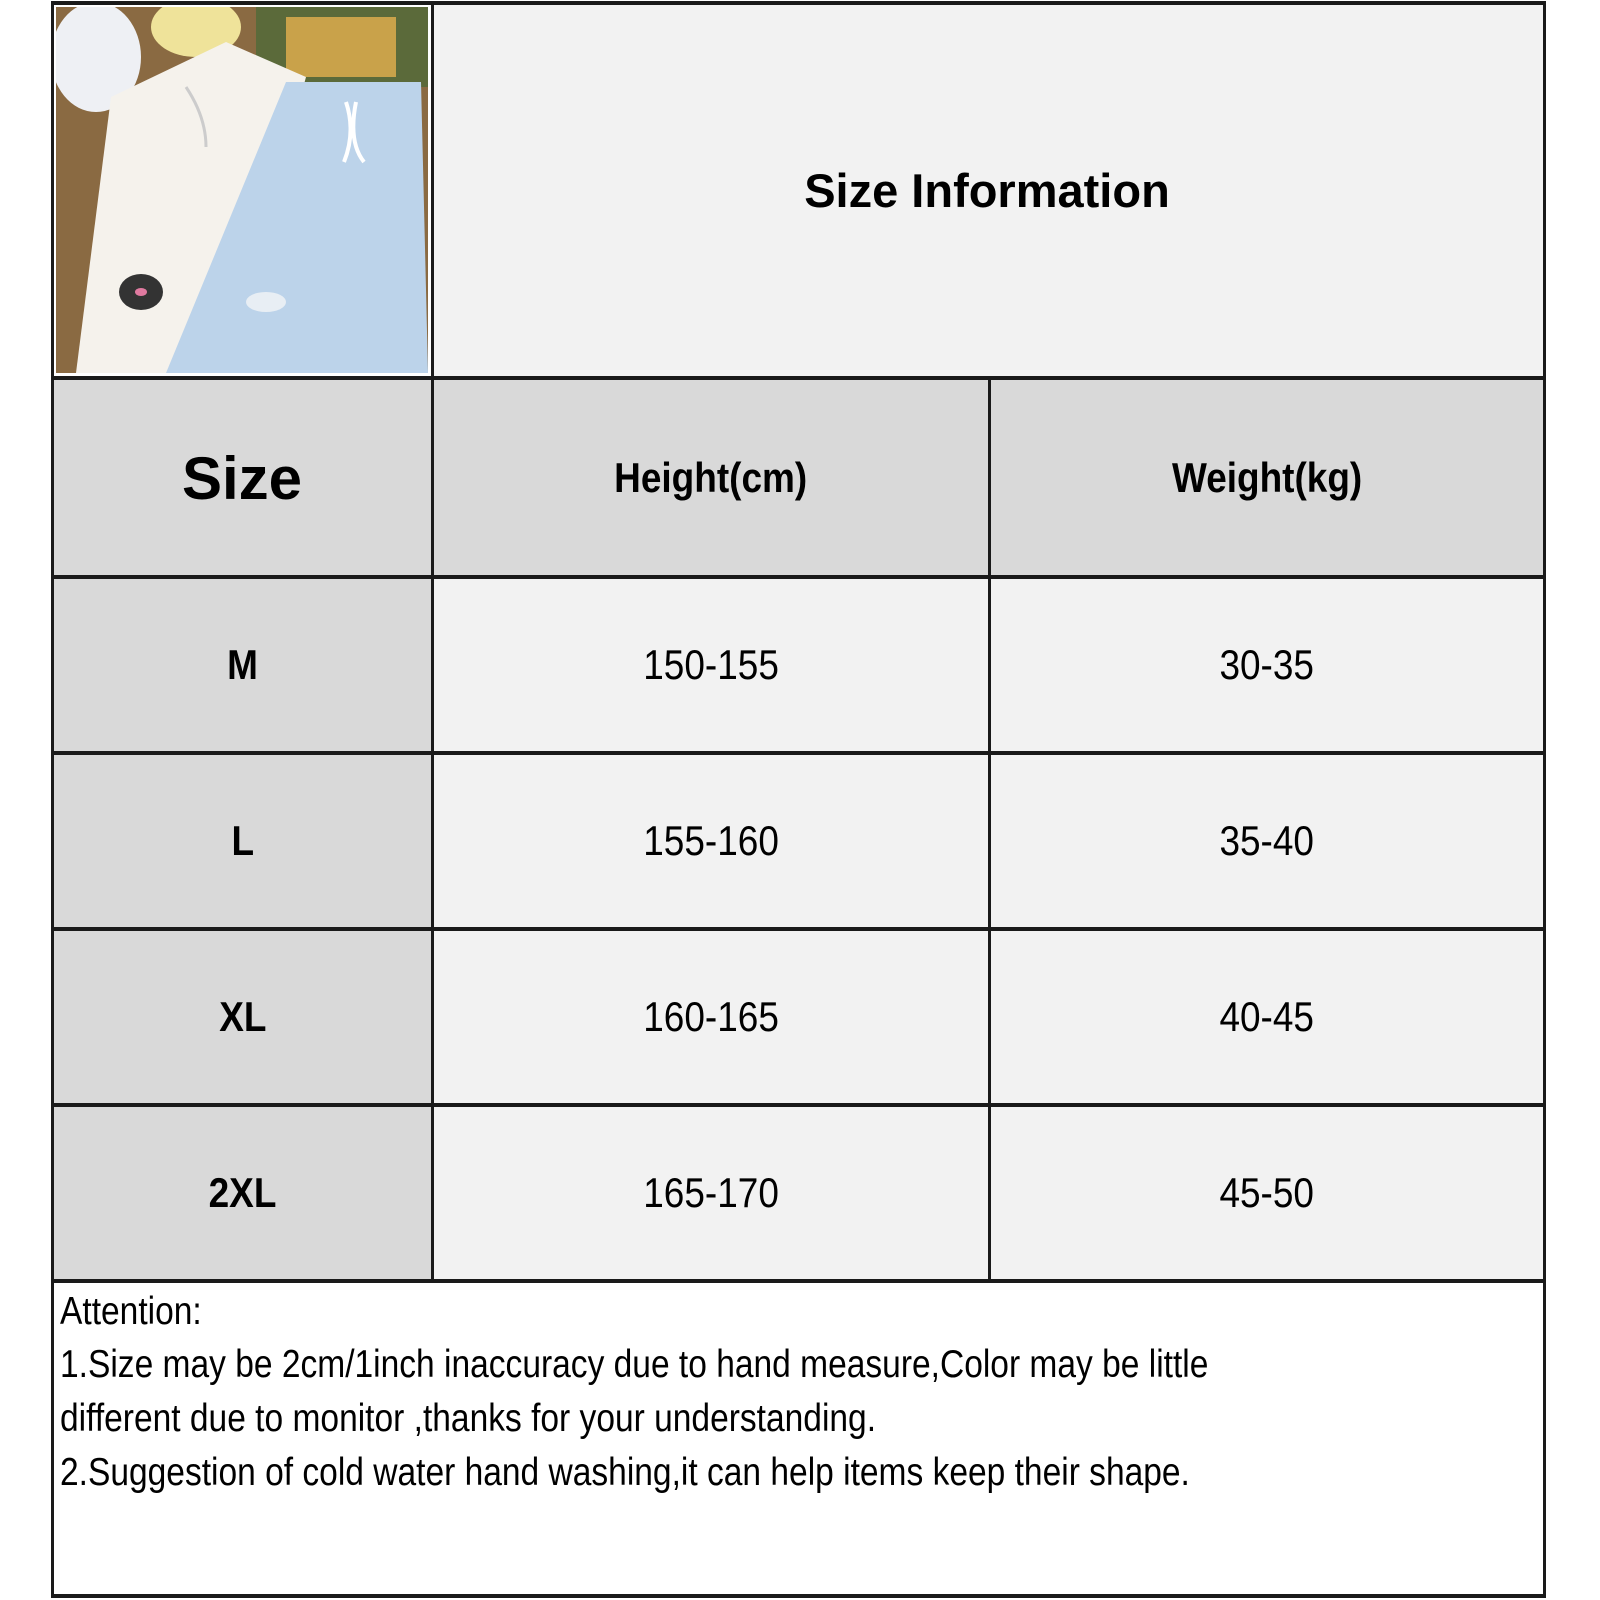 The image size is (1600, 1600). I want to click on size-value: L, so click(242, 840).